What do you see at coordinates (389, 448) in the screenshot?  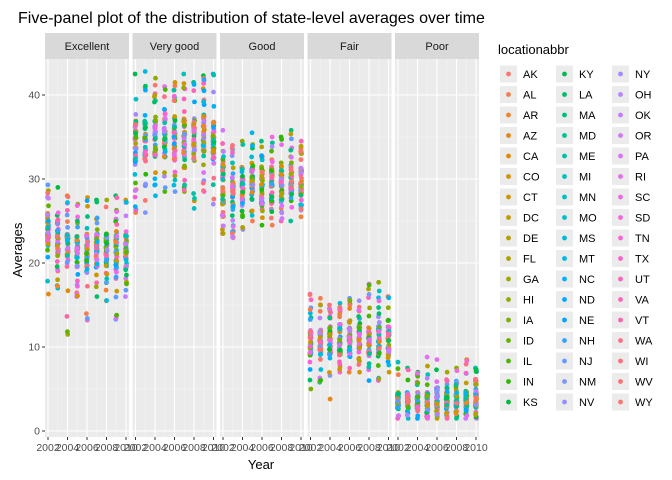 I see `x-tick-label: 2010` at bounding box center [389, 448].